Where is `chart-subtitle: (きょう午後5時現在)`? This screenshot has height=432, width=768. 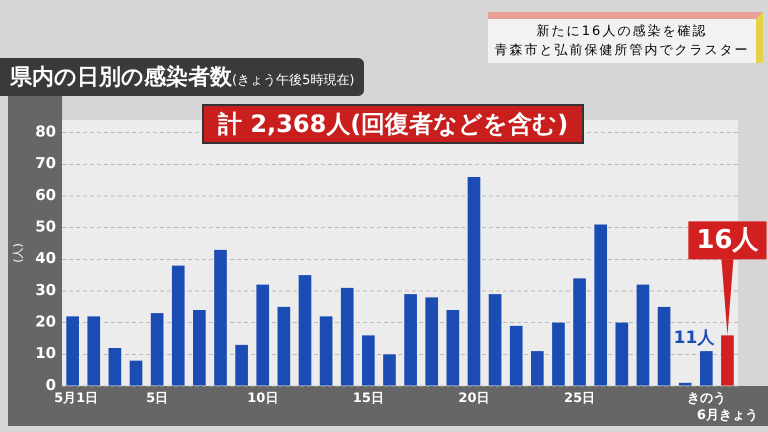 chart-subtitle: (きょう午後5時現在) is located at coordinates (293, 80).